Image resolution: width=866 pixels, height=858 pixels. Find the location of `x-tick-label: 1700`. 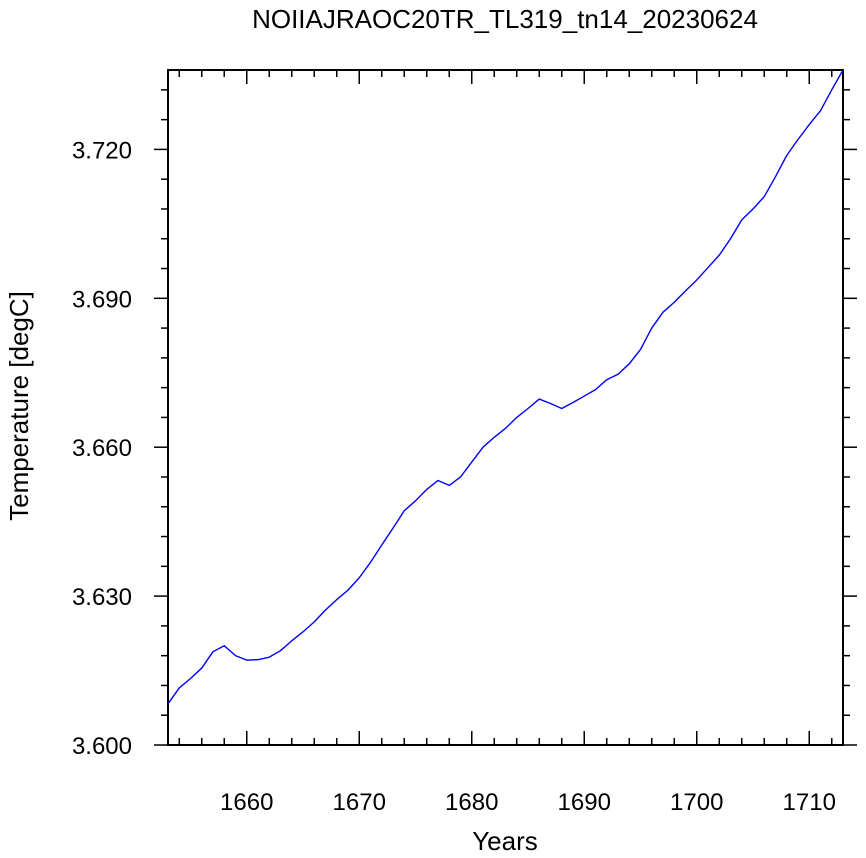

x-tick-label: 1700 is located at coordinates (696, 802).